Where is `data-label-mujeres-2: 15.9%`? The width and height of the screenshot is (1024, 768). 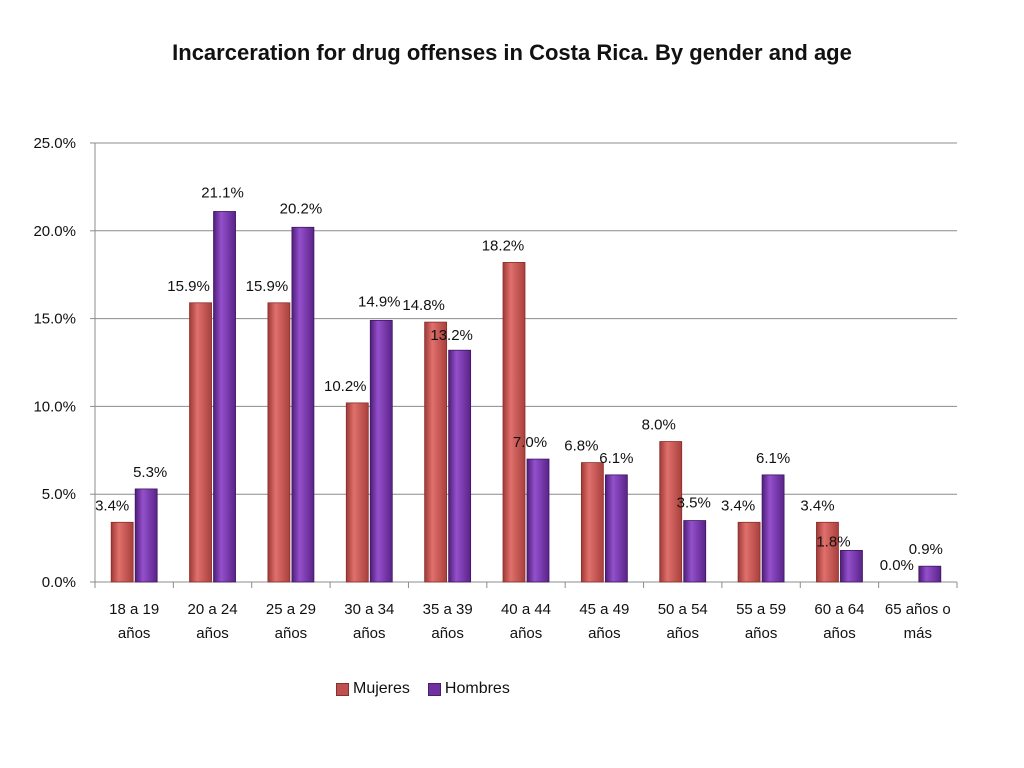 data-label-mujeres-2: 15.9% is located at coordinates (267, 286).